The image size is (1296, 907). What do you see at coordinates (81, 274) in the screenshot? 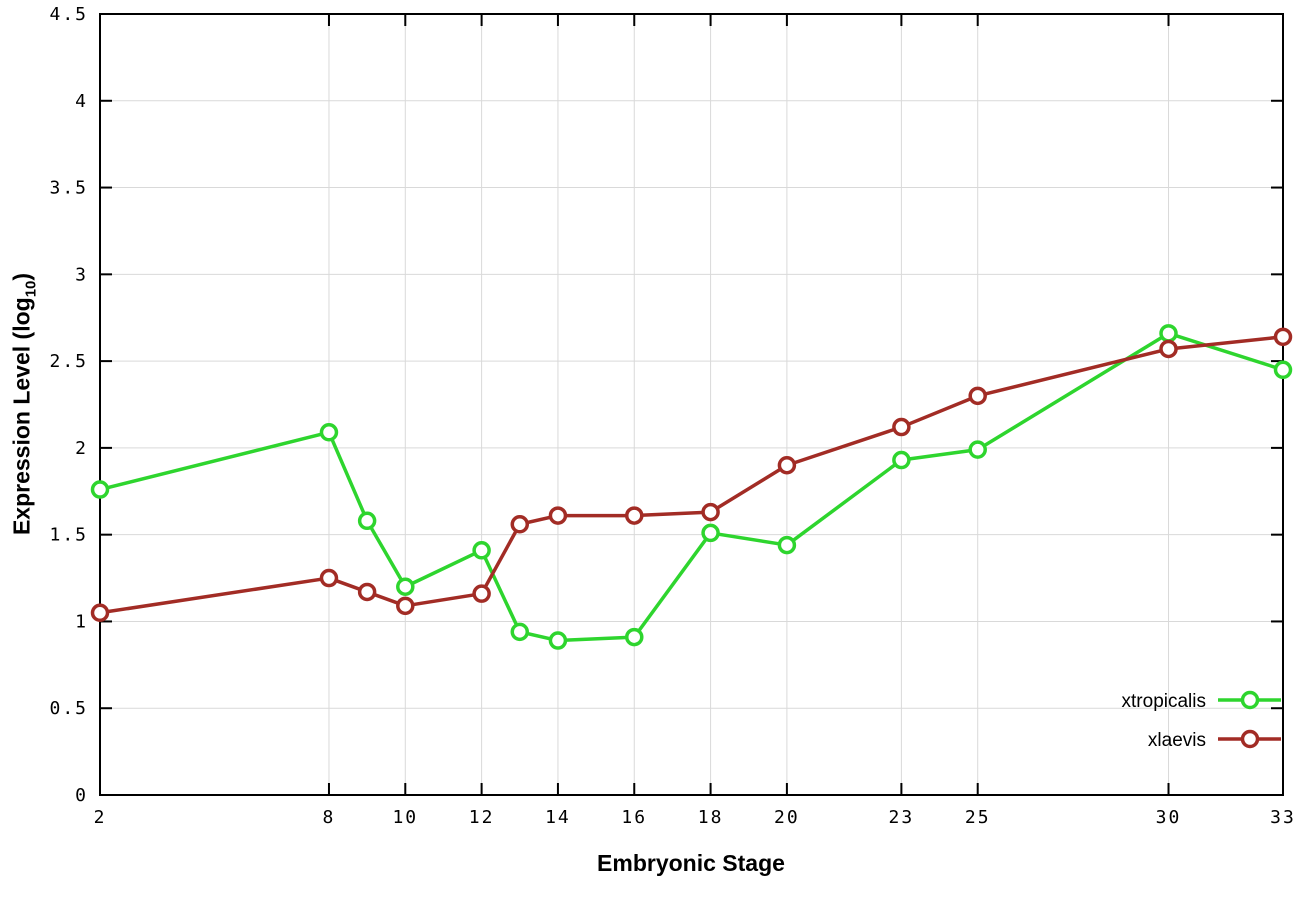
I see `svg-text: 3` at bounding box center [81, 274].